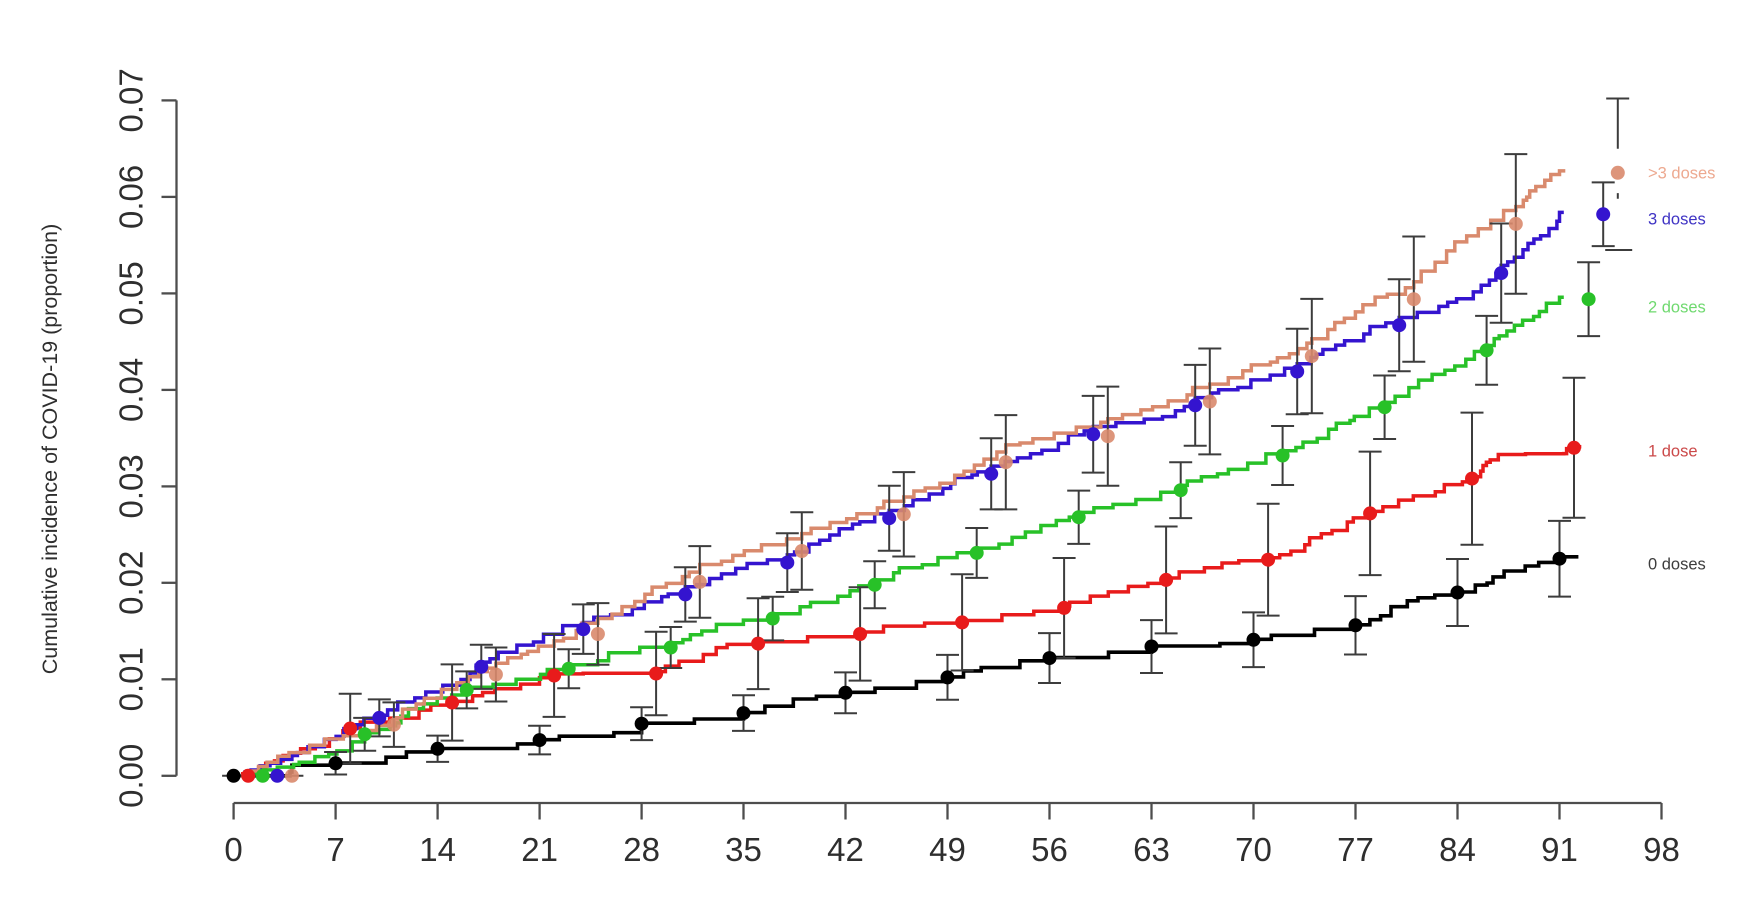  Describe the element at coordinates (947, 849) in the screenshot. I see `svg-text: 49` at that location.